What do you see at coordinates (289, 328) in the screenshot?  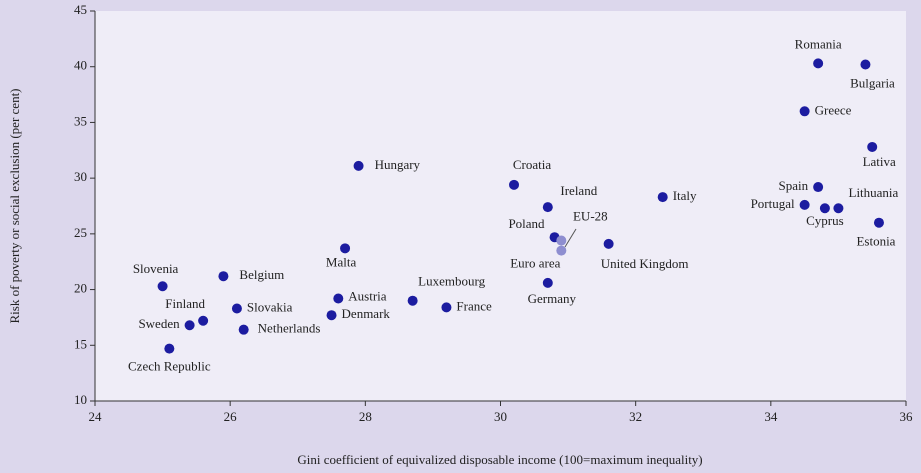 I see `point-label: Netherlands` at bounding box center [289, 328].